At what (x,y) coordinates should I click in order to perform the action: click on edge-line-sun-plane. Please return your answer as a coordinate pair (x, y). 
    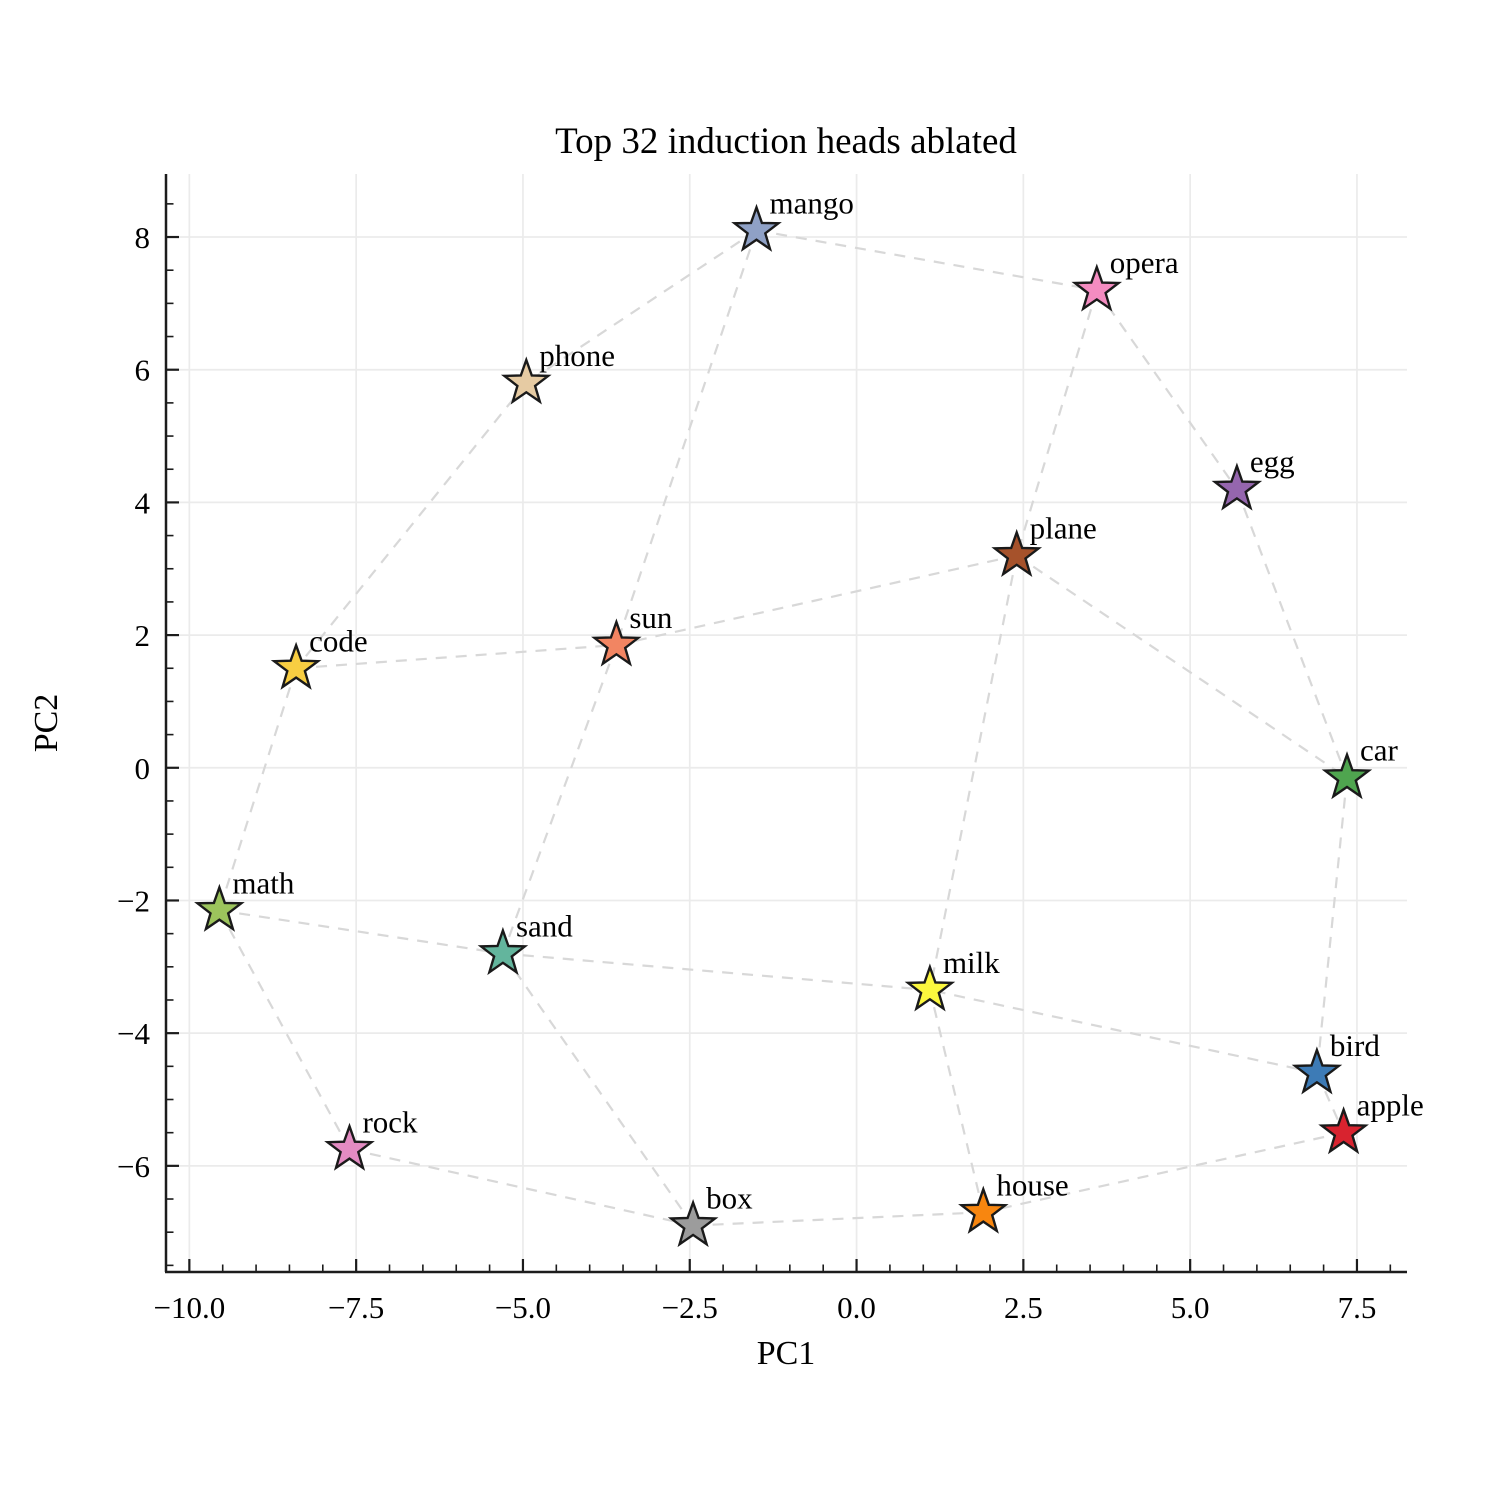
    Looking at the image, I should click on (816, 600).